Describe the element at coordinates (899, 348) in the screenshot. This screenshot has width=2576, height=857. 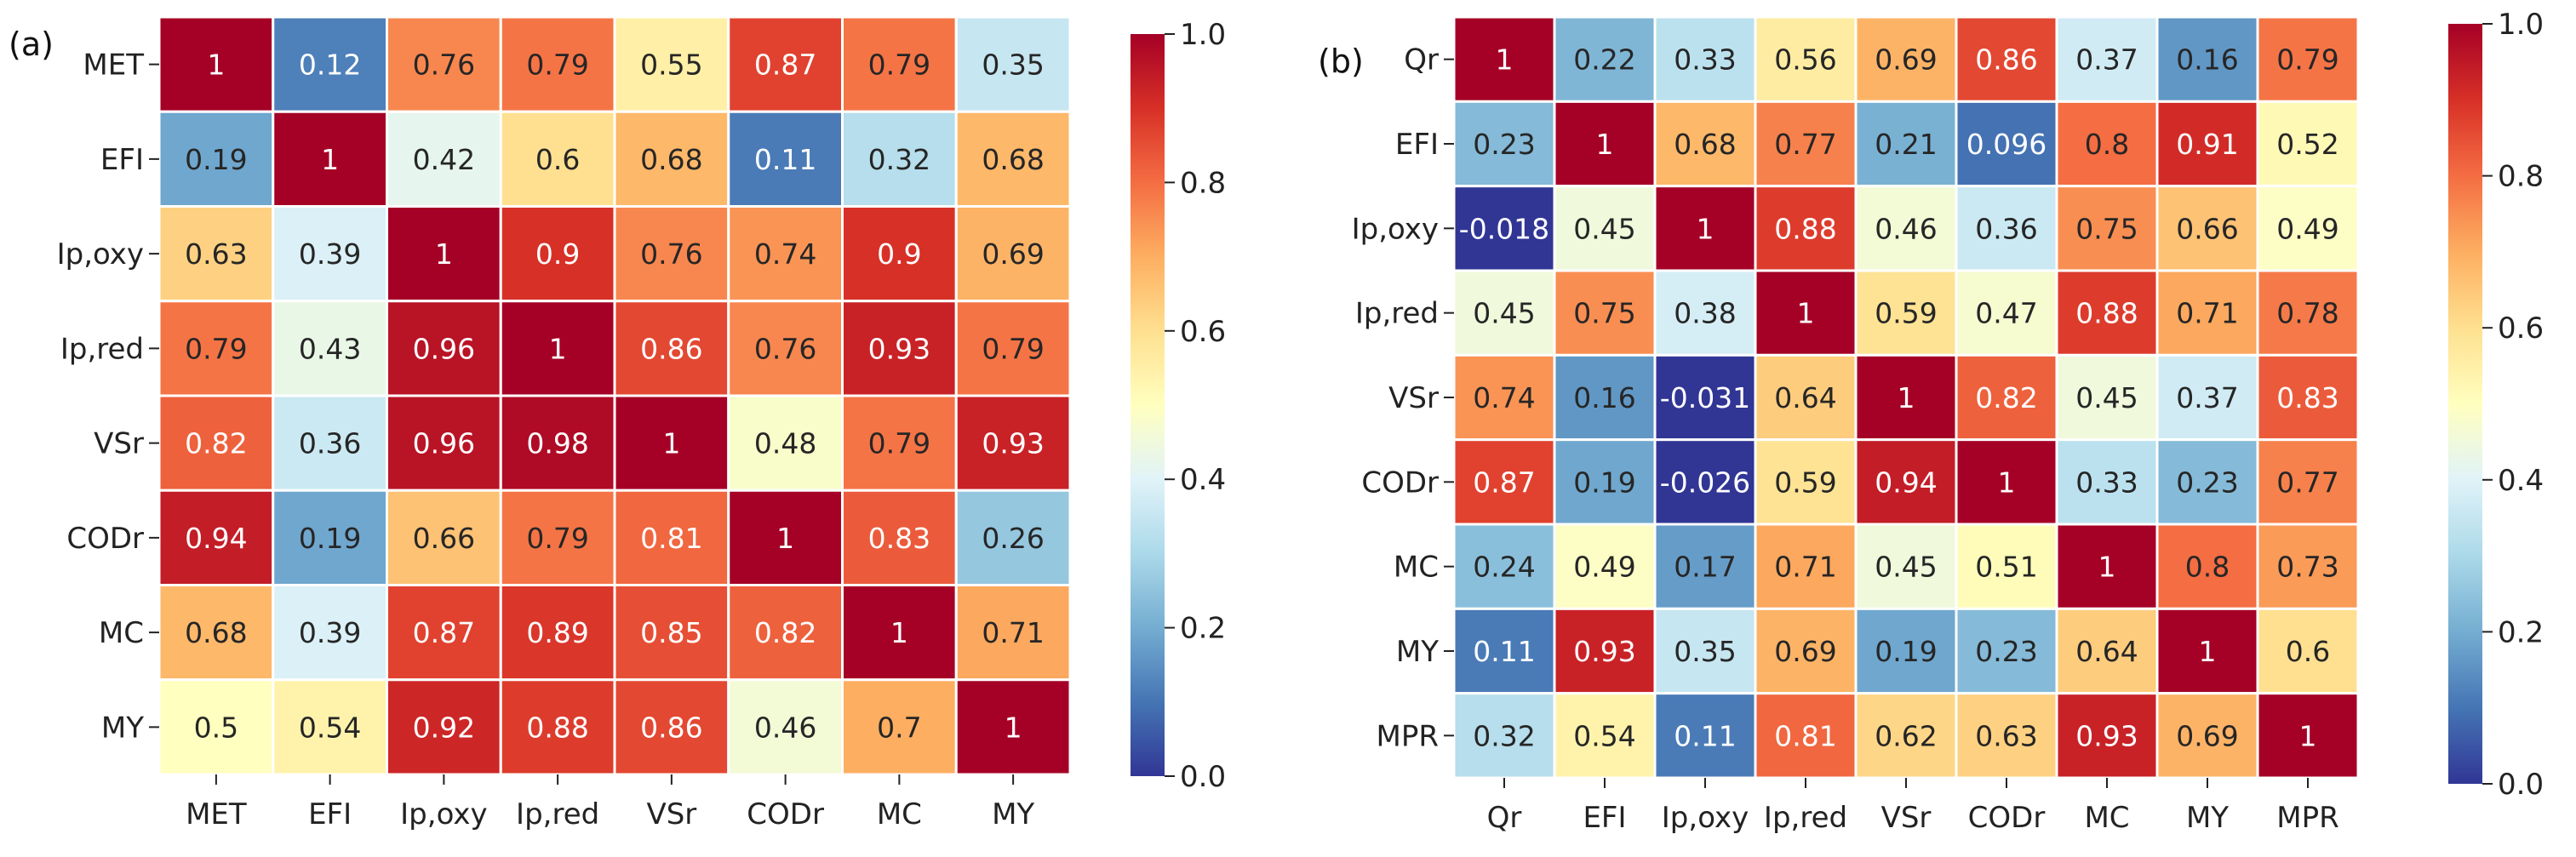
I see `cell-value-label: 0.93` at that location.